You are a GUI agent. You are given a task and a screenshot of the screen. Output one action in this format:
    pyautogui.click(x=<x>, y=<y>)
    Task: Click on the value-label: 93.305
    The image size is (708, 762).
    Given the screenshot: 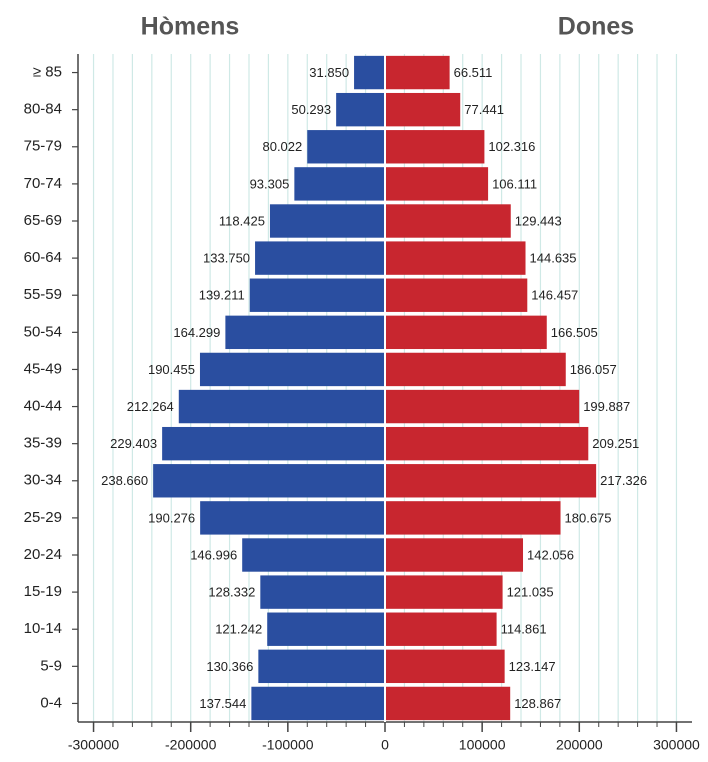 What is the action you would take?
    pyautogui.click(x=270, y=183)
    